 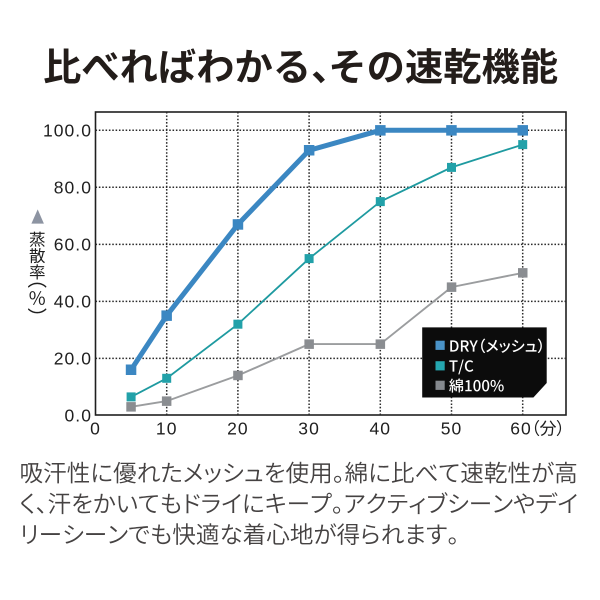 What do you see at coordinates (73, 188) in the screenshot?
I see `svg-text: 80.0` at bounding box center [73, 188].